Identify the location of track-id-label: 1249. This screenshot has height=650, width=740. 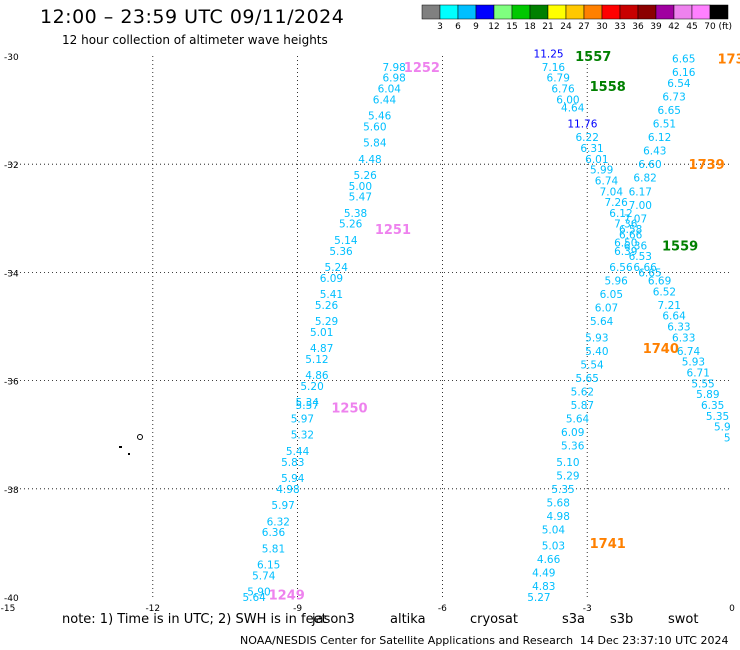
(287, 595).